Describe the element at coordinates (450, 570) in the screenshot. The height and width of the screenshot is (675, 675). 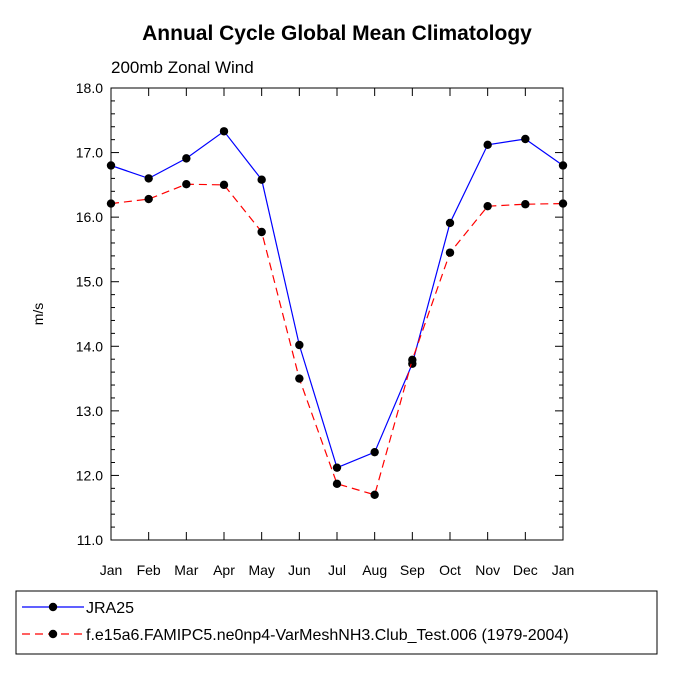
I see `x-tick-label: Oct` at that location.